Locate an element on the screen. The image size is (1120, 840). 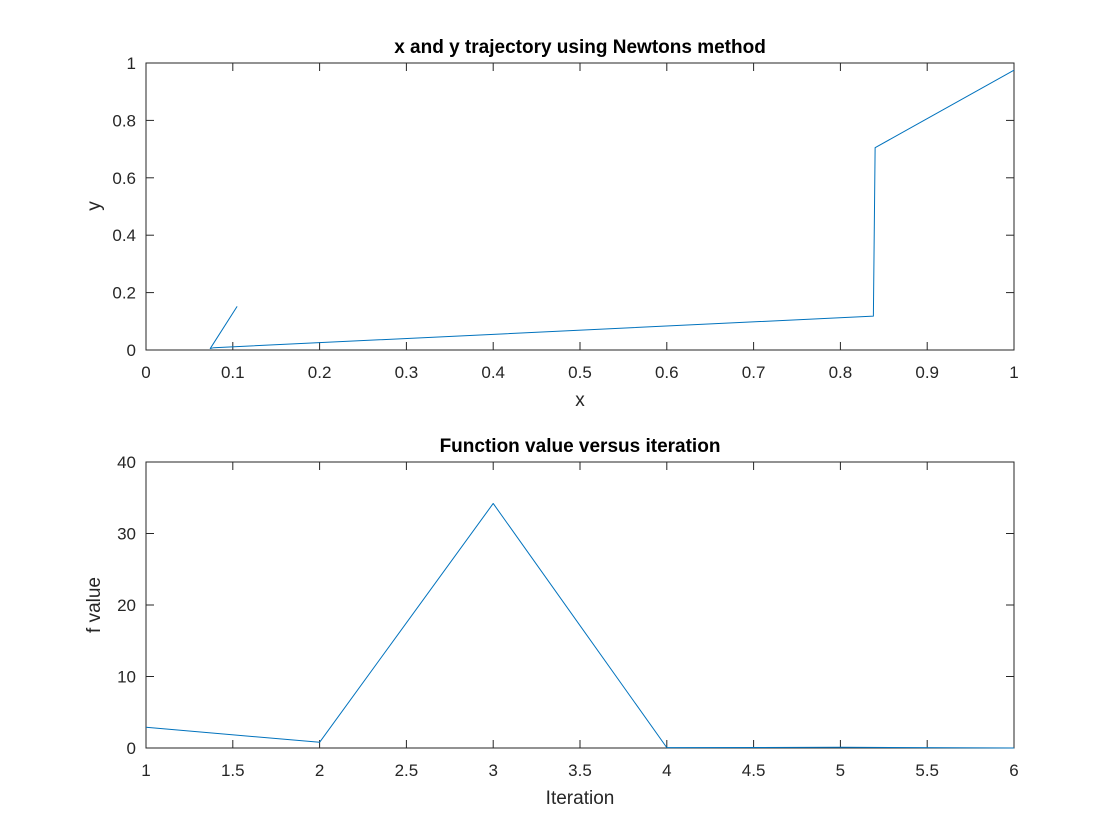
x-tick-label: 4.5 is located at coordinates (754, 770).